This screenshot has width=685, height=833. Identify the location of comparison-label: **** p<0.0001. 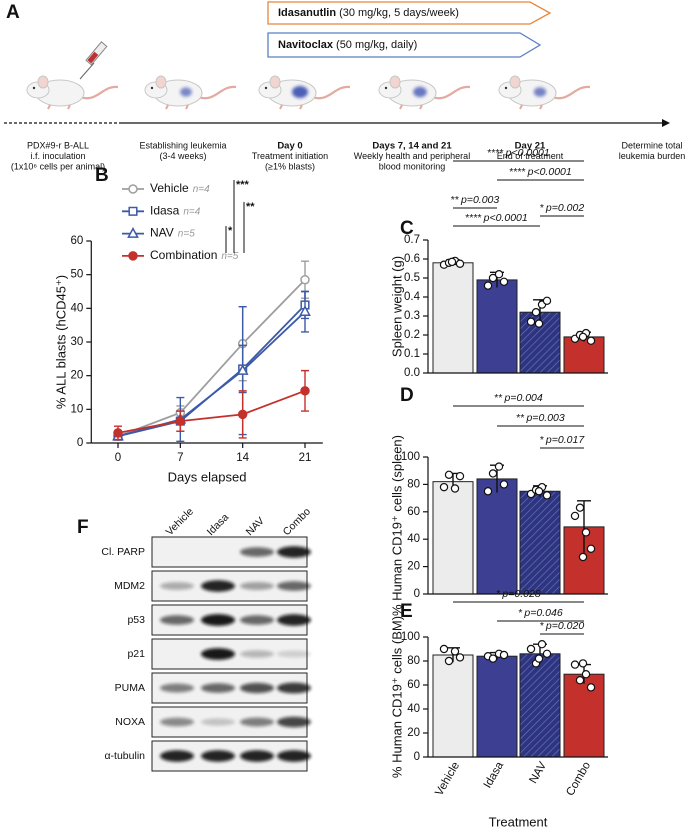
(540, 172).